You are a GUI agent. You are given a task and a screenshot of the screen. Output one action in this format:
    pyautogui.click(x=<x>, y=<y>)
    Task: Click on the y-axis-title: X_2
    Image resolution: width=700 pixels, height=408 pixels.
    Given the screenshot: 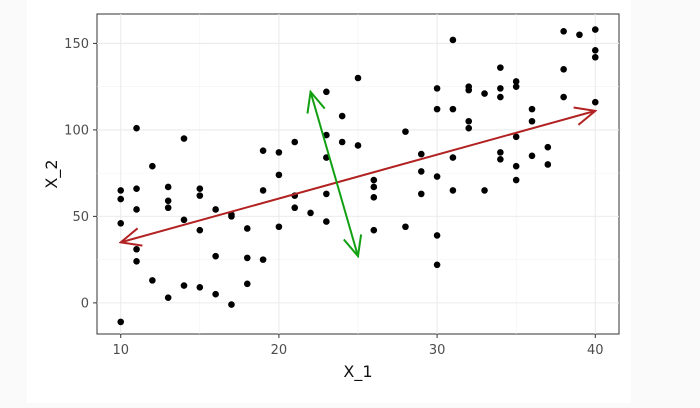 What is the action you would take?
    pyautogui.click(x=52, y=173)
    